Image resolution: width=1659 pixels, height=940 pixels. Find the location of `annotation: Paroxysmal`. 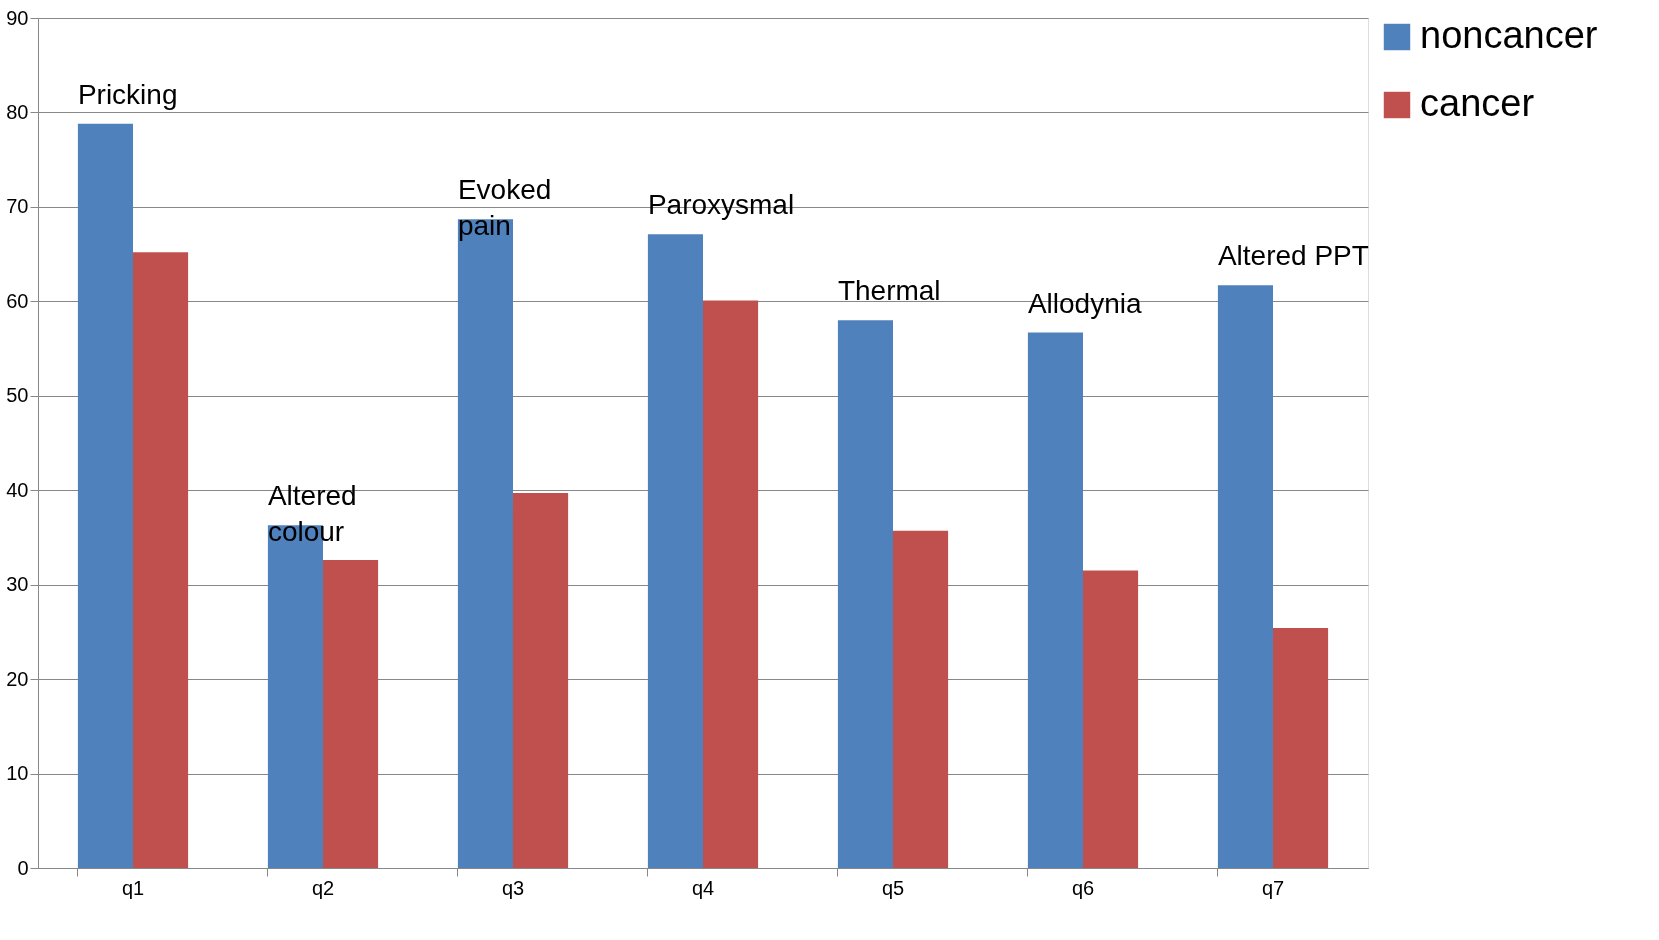

annotation: Paroxysmal is located at coordinates (721, 205).